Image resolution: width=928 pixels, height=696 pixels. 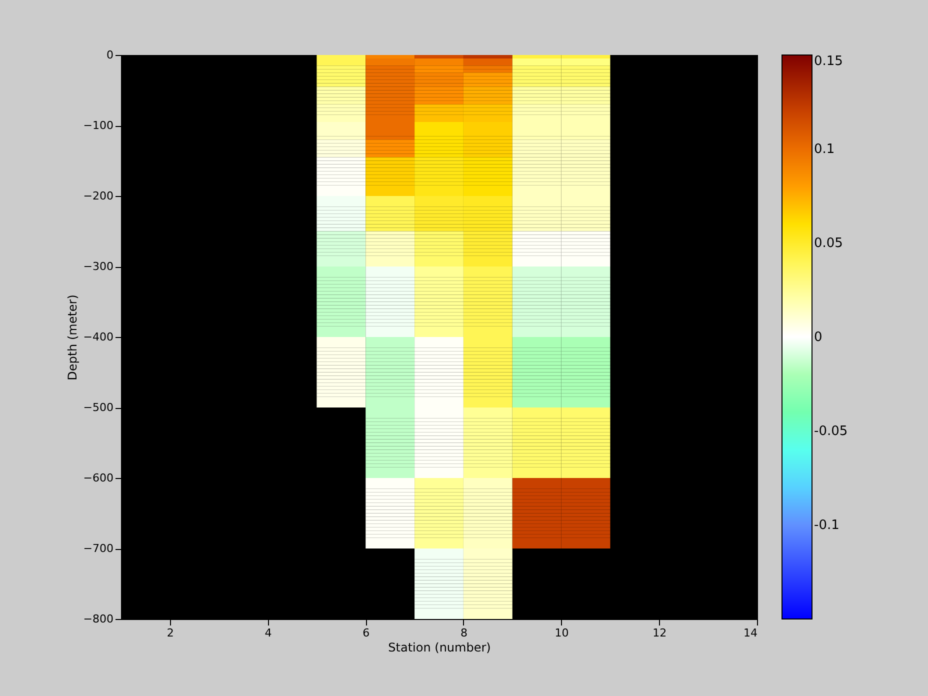 I want to click on x-tick-label: 6, so click(x=366, y=633).